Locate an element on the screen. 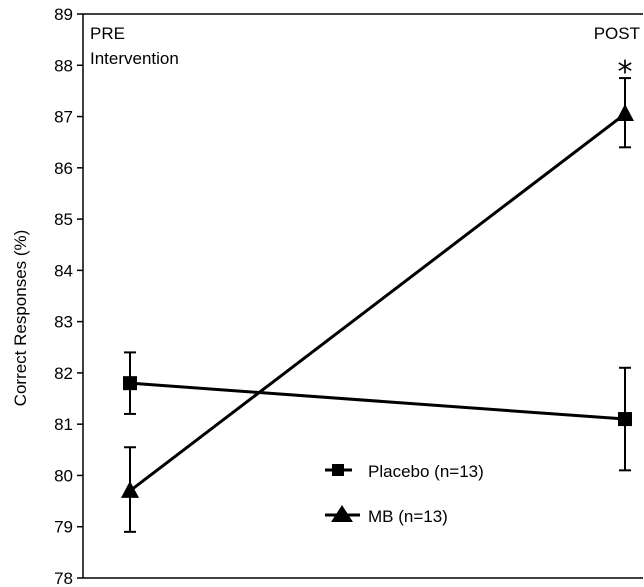  y-tick-label: 78 is located at coordinates (63, 578).